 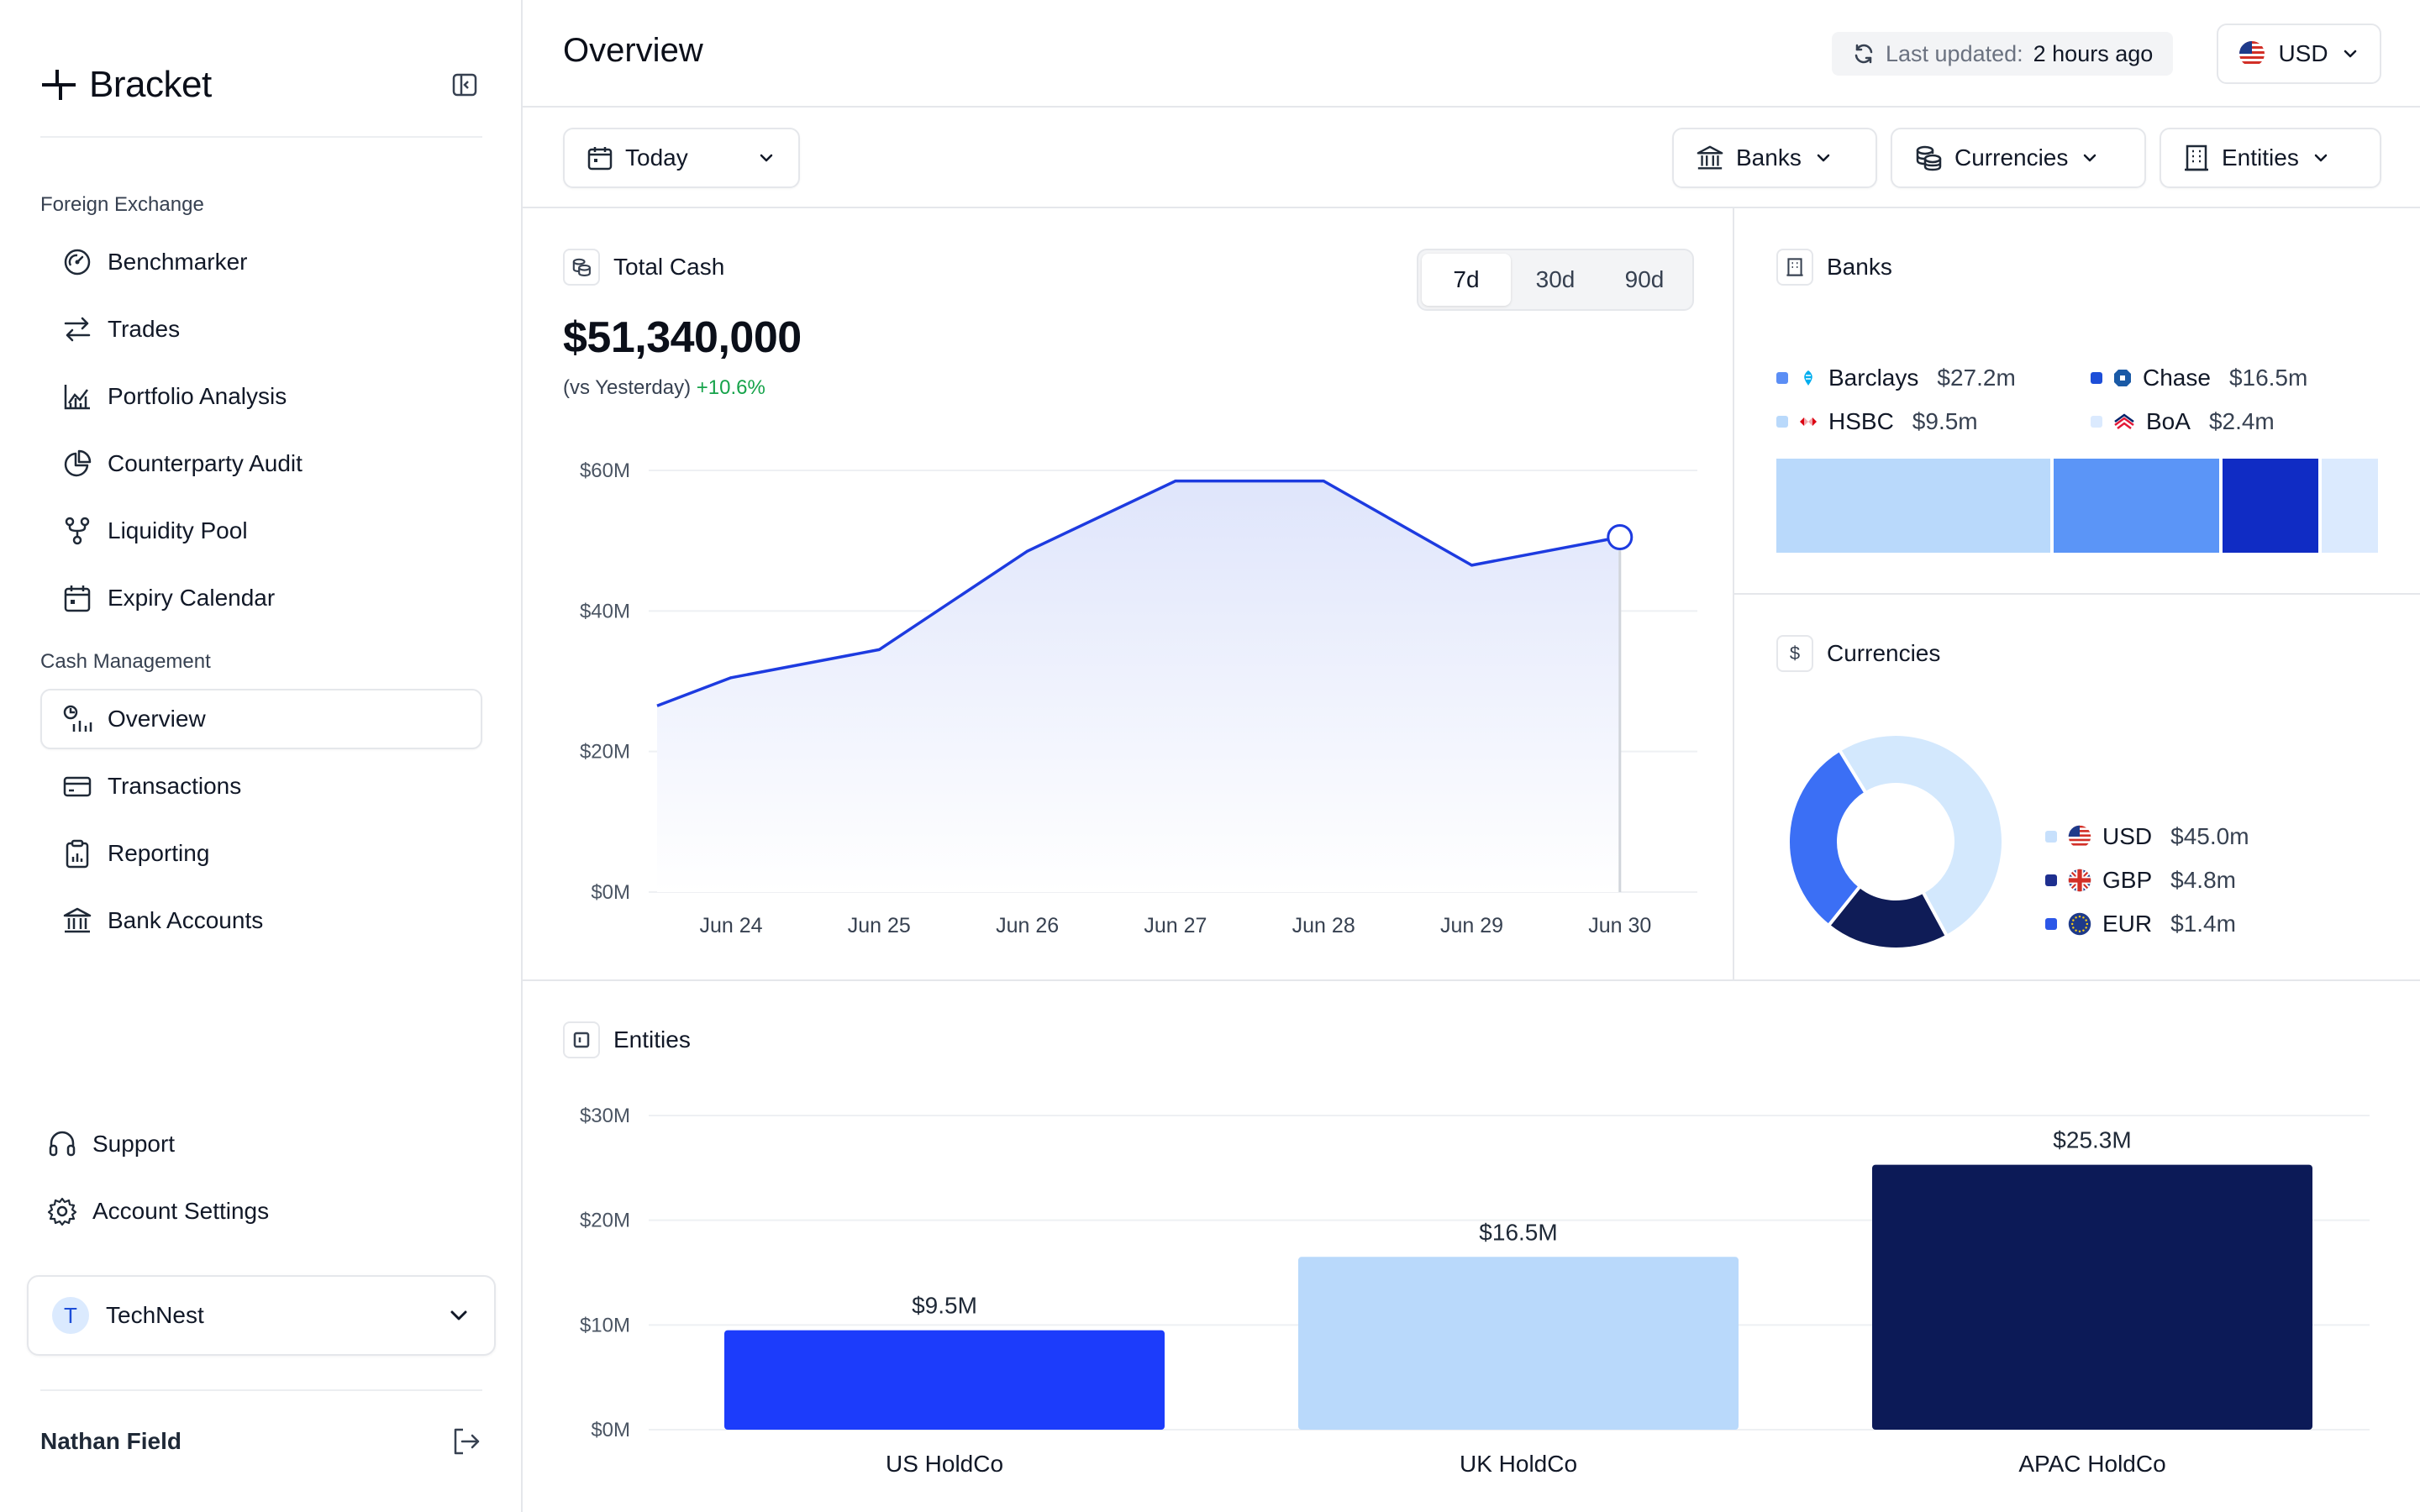 I want to click on sidebar-item-counterparty-audit: Counterparty Audit, so click(x=261, y=463).